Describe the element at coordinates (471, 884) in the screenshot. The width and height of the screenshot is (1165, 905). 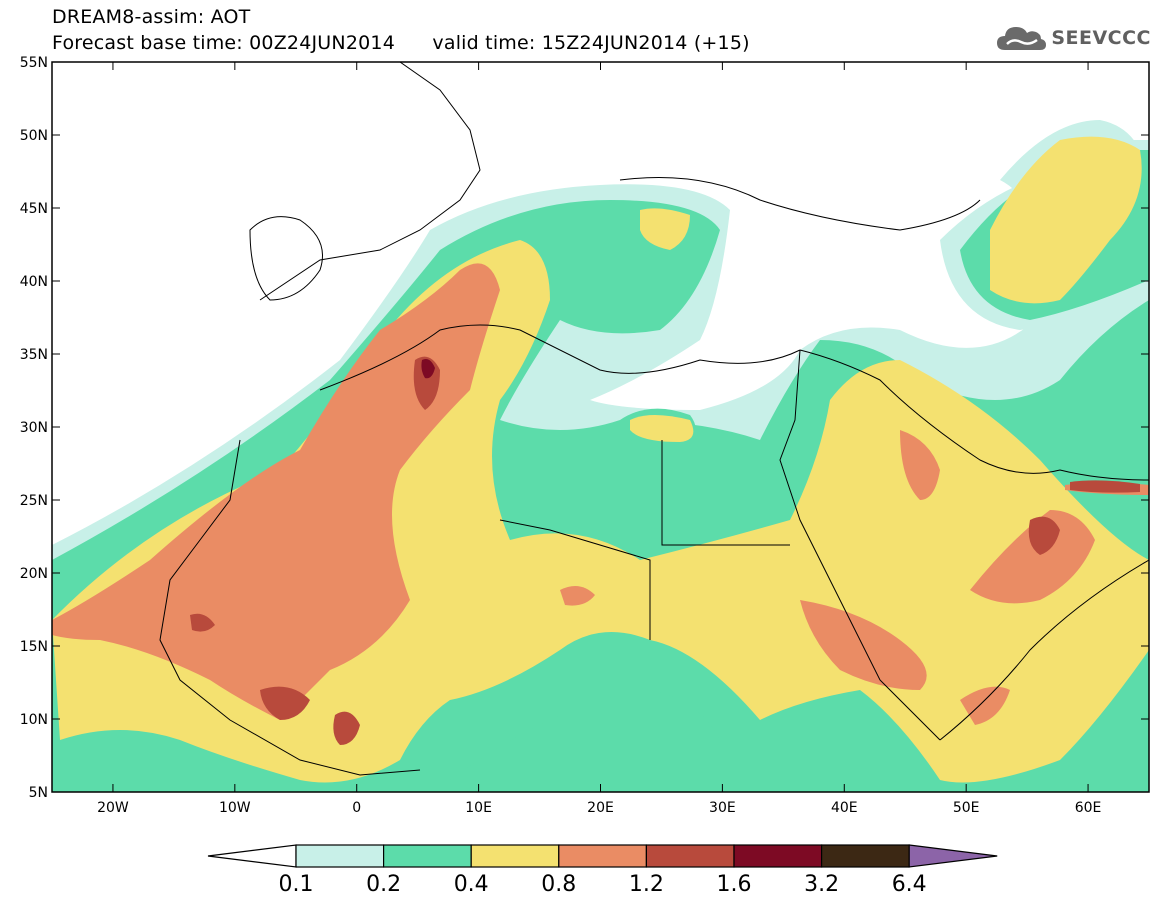
I see `colorbar-label: 0.4` at that location.